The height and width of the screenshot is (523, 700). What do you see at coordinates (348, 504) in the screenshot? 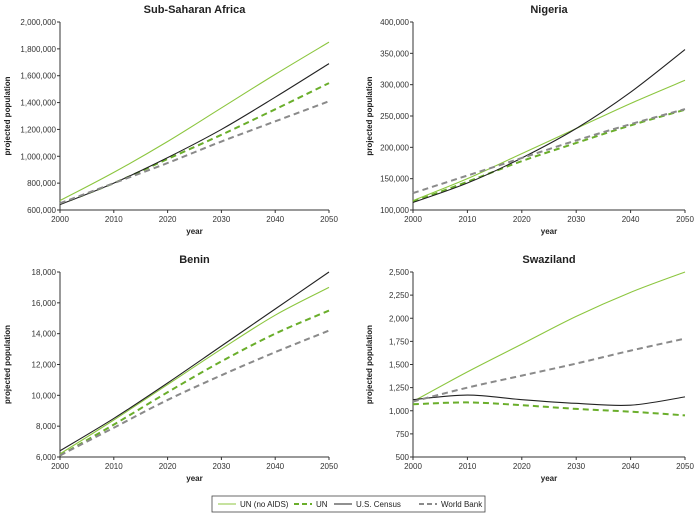
I see `legend: UN (no AIDS) UN U.S. Census World Bank` at bounding box center [348, 504].